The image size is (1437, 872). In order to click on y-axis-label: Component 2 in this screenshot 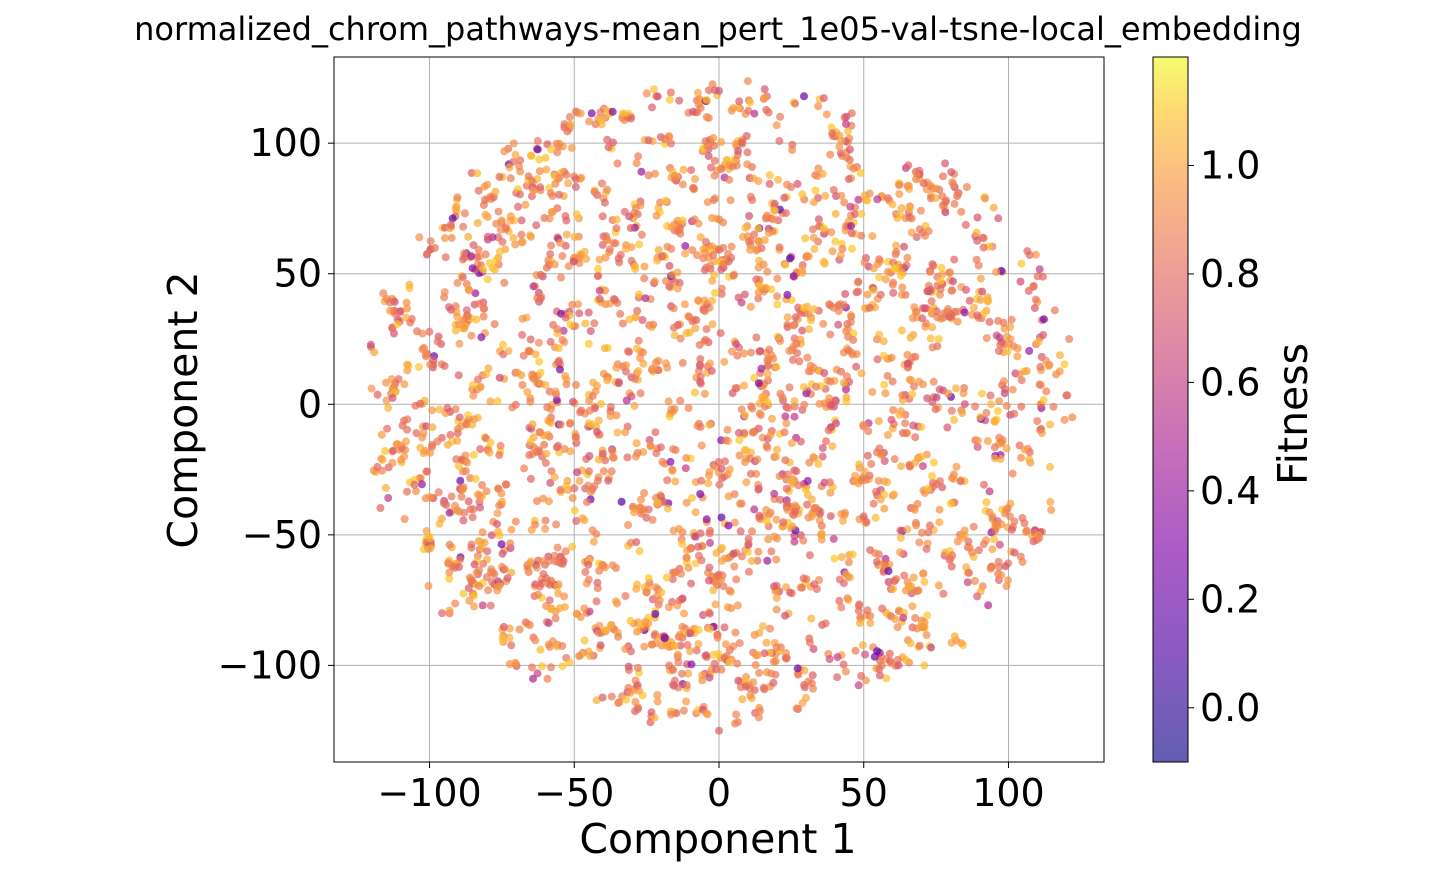, I will do `click(183, 409)`.